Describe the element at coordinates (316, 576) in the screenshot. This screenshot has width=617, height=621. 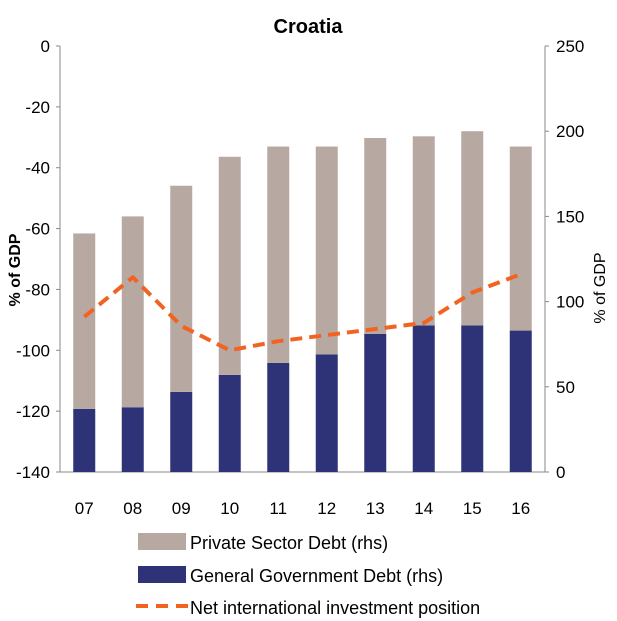
I see `legend-label: General Government Debt (rhs)` at that location.